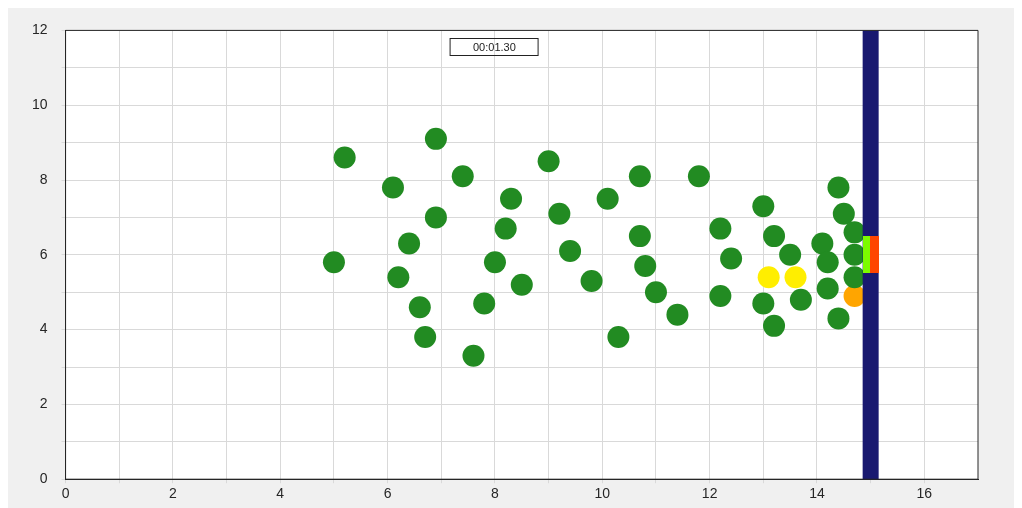 The height and width of the screenshot is (508, 1022). I want to click on y-tick-label: 6, so click(43, 253).